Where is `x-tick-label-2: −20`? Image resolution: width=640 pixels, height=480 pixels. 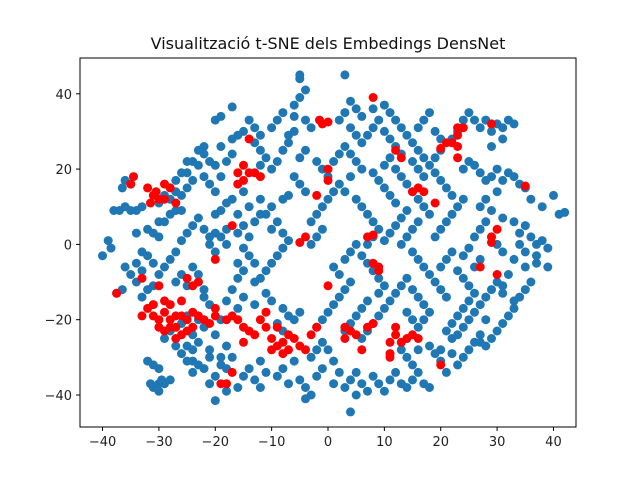 x-tick-label-2: −20 is located at coordinates (215, 442).